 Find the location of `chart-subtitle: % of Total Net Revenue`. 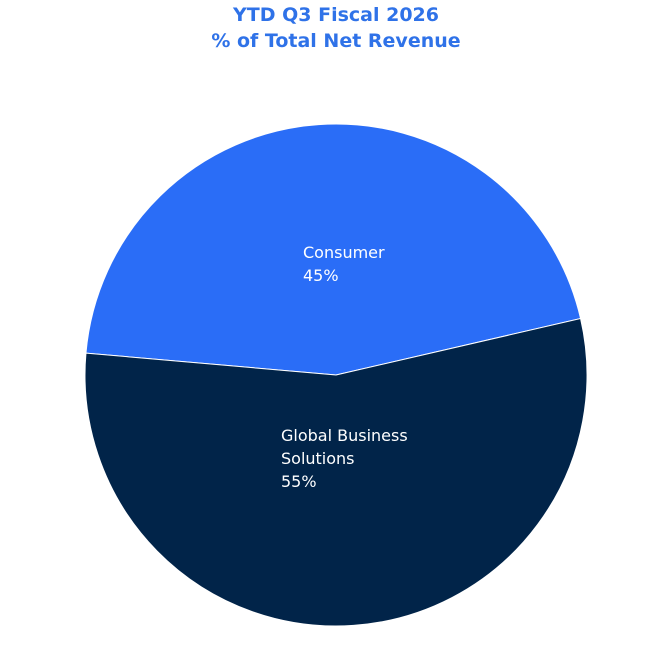

chart-subtitle: % of Total Net Revenue is located at coordinates (336, 41).